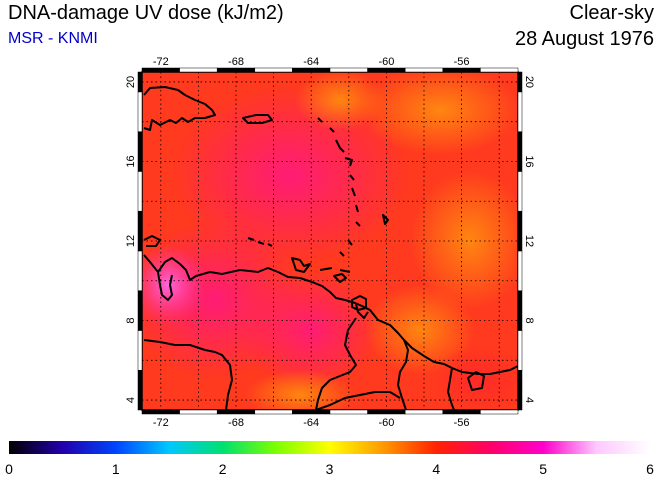 The height and width of the screenshot is (480, 660). I want to click on field-low-e, so click(464, 240).